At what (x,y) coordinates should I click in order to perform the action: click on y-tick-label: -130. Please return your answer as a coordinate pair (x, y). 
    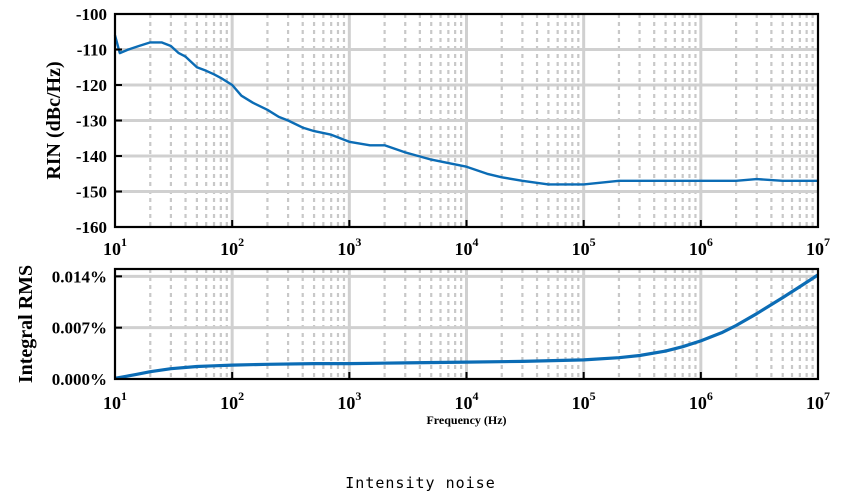
    Looking at the image, I should click on (91, 121).